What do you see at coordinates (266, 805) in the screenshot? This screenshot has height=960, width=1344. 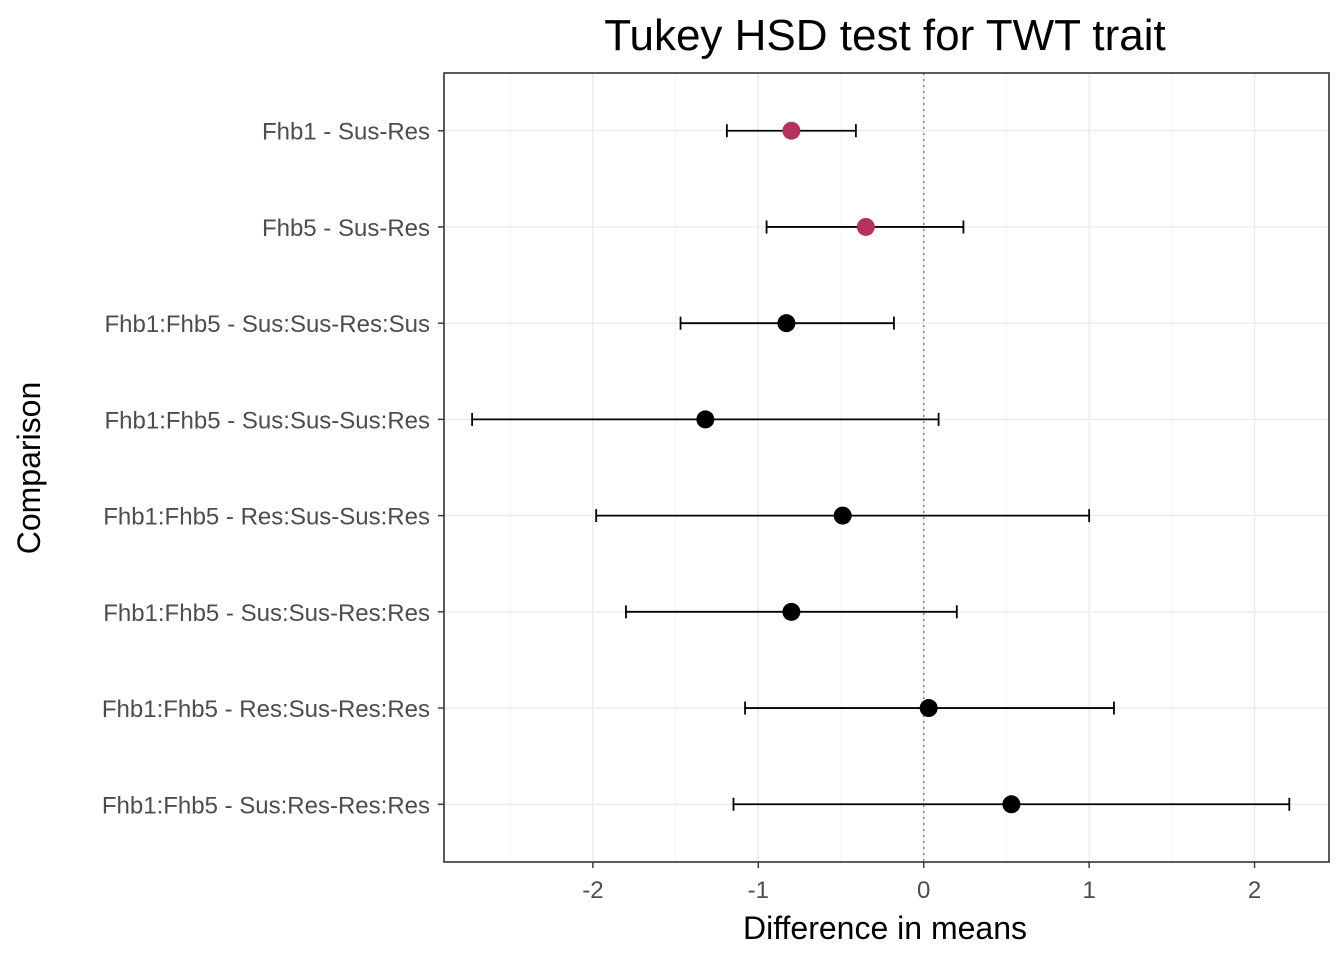 I see `y-tick-label: Fhb1:Fhb5 - Sus:Res-Res:Res` at bounding box center [266, 805].